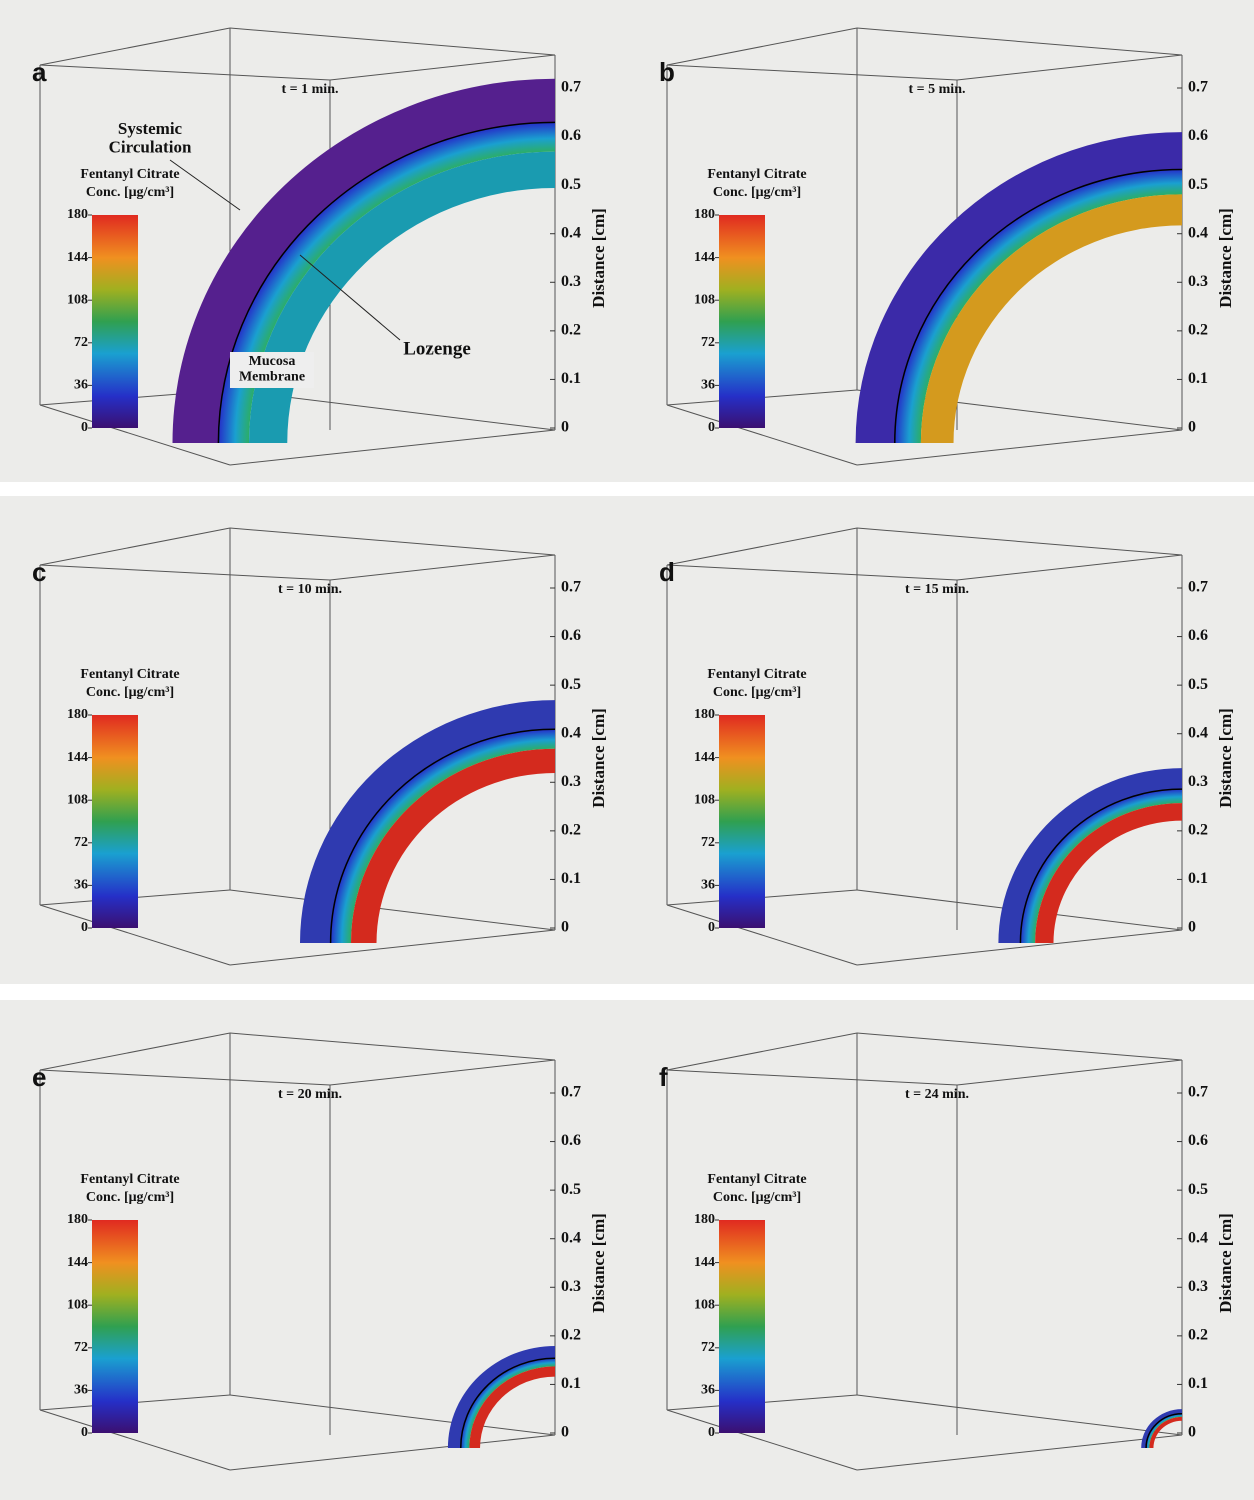 Image resolution: width=1254 pixels, height=1500 pixels. What do you see at coordinates (437, 348) in the screenshot?
I see `annotation: Lozenge` at bounding box center [437, 348].